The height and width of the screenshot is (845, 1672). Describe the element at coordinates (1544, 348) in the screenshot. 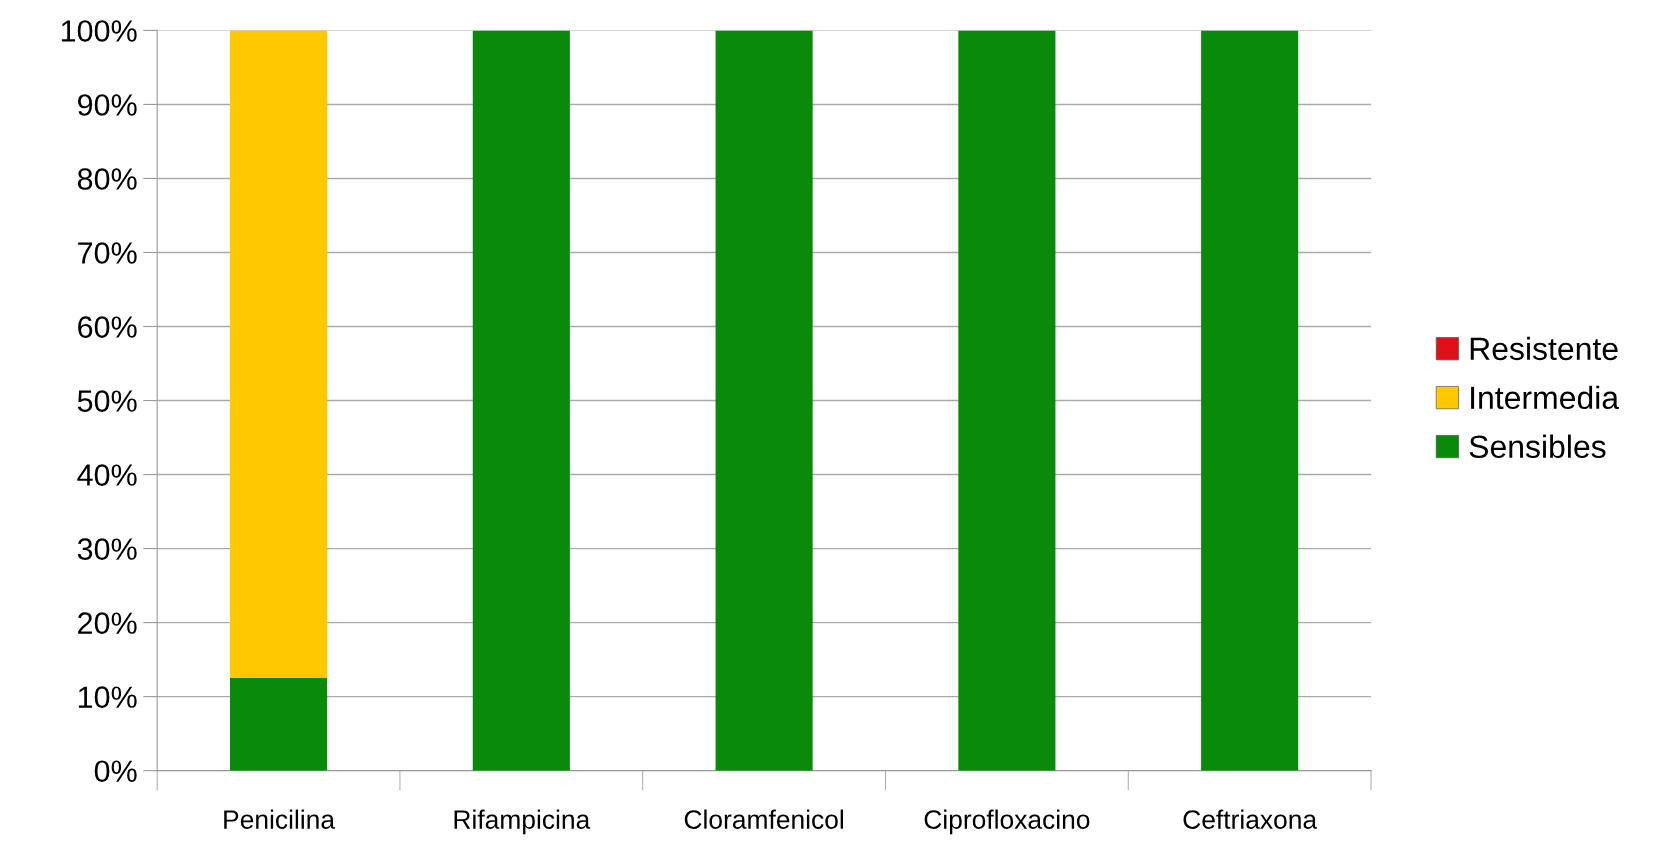

I see `legend-label: Resistente` at that location.